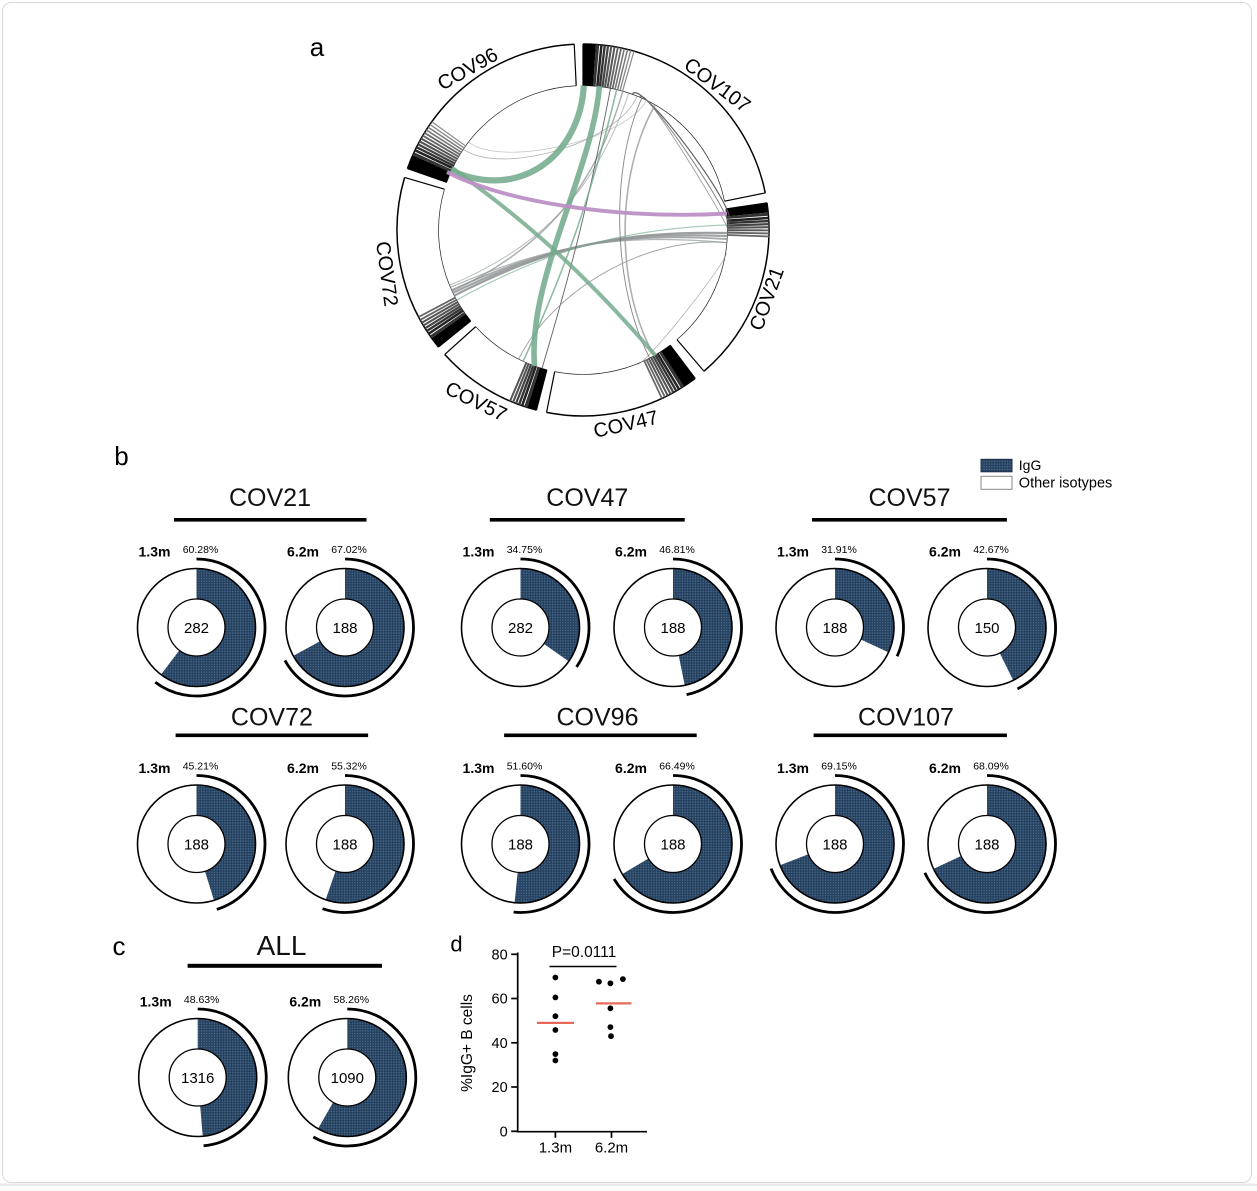 The width and height of the screenshot is (1257, 1191). Describe the element at coordinates (587, 498) in the screenshot. I see `svg-text: COV47` at that location.